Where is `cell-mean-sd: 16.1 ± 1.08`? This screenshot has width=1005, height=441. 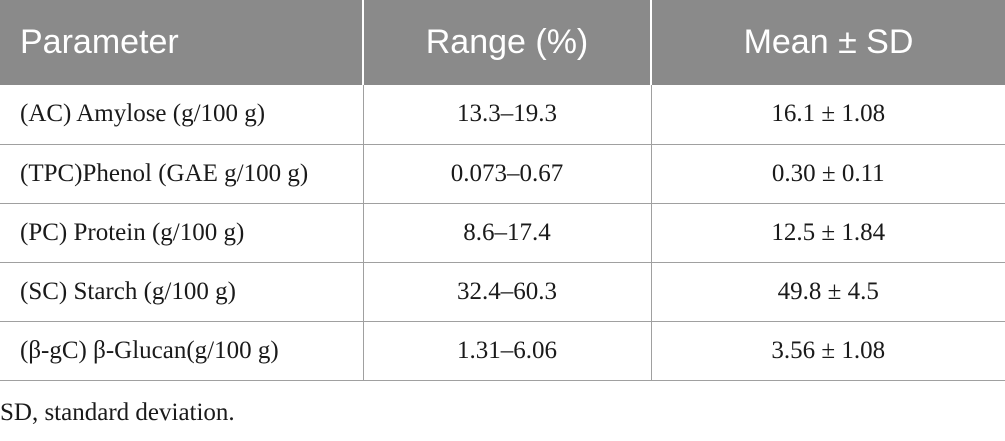
cell-mean-sd: 16.1 ± 1.08 is located at coordinates (828, 115).